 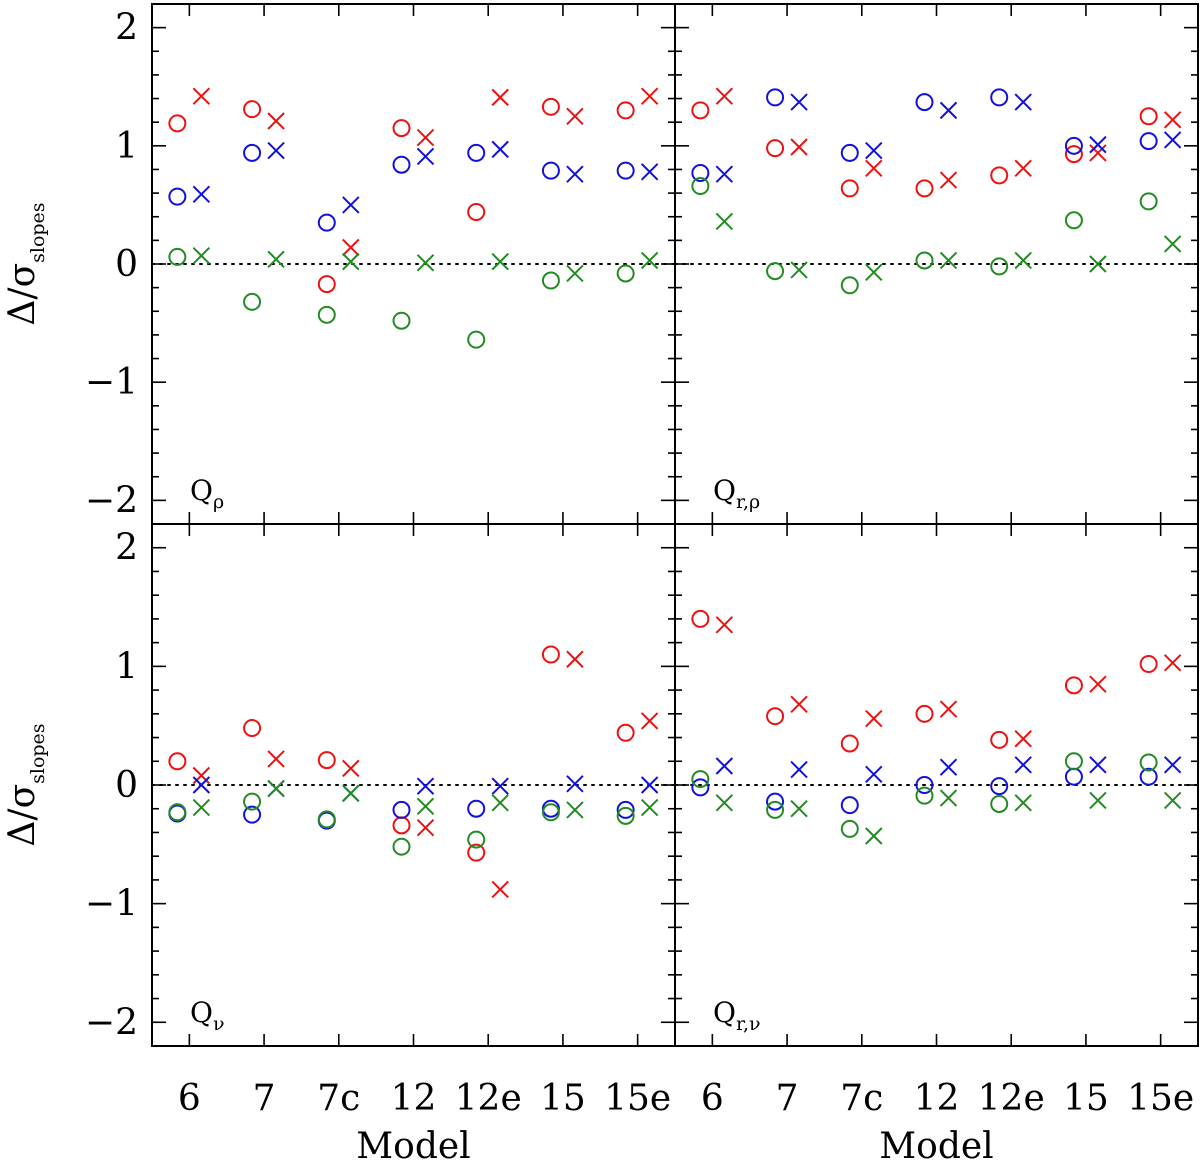 I want to click on x-tick-label: 12, so click(x=937, y=1098).